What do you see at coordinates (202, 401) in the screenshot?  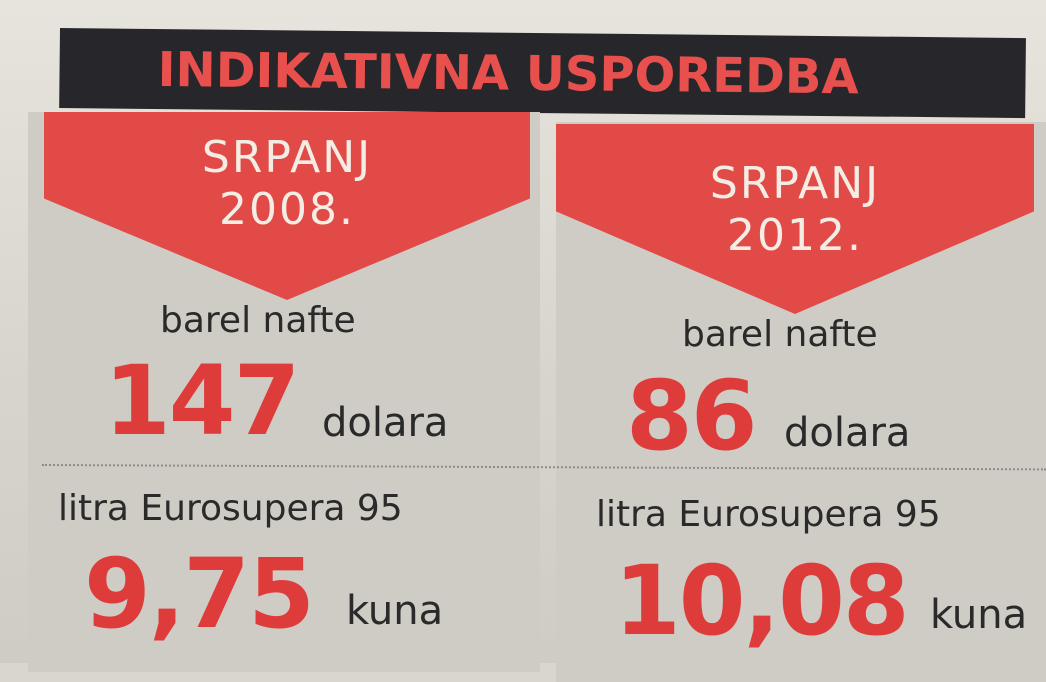 I see `barrel-value: 147` at bounding box center [202, 401].